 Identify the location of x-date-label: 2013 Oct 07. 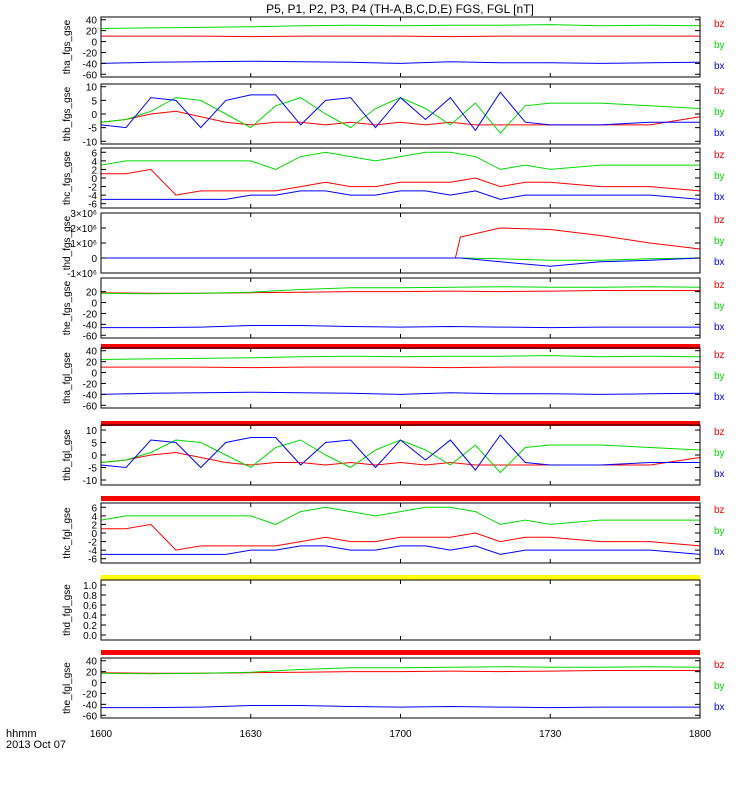
(36, 745).